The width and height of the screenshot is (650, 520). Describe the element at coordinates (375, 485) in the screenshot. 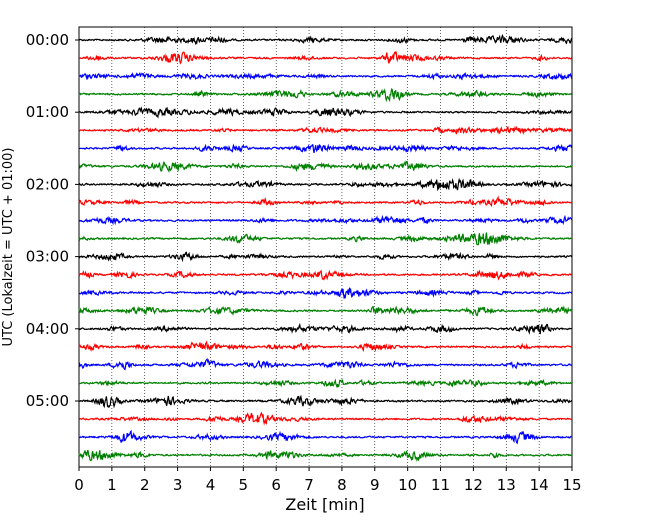

I see `x-tick-label: 9` at that location.